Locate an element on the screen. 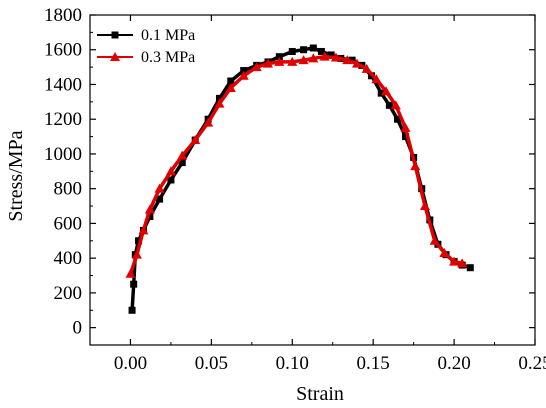  x-tick-label: 0.10 is located at coordinates (292, 363).